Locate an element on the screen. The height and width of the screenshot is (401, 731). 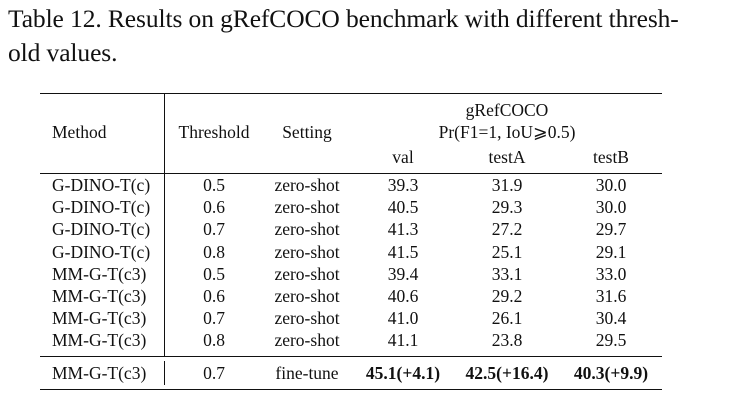
cell-val: 39.4 is located at coordinates (403, 273).